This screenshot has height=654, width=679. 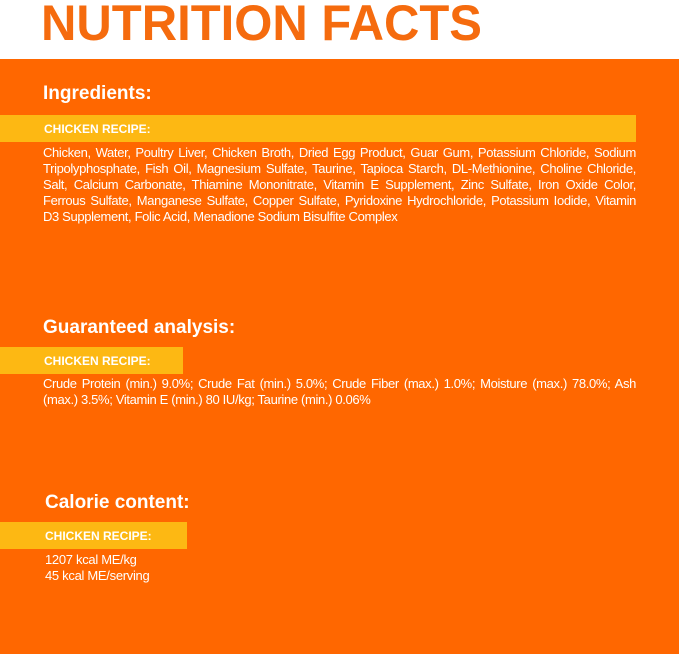 I want to click on calorie-recipe-bar: CHICKEN RECIPE:, so click(x=93, y=535).